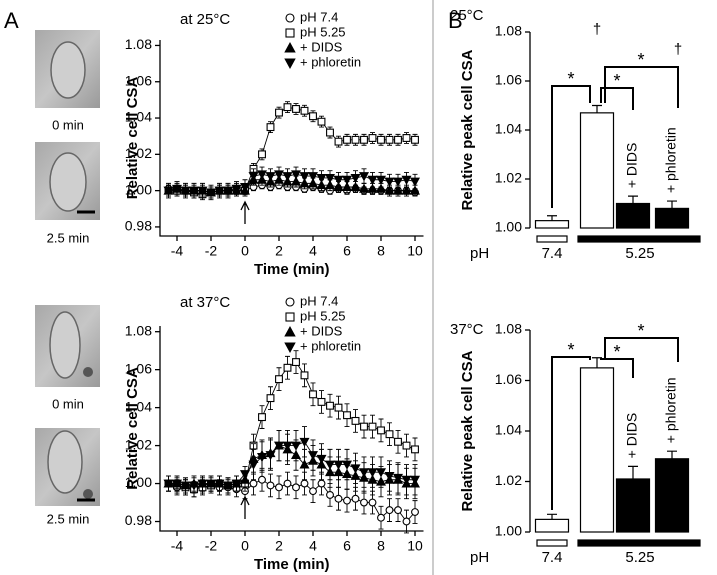 Image resolution: width=717 pixels, height=575 pixels. What do you see at coordinates (639, 557) in the screenshot?
I see `ph-group-label: 5.25` at bounding box center [639, 557].